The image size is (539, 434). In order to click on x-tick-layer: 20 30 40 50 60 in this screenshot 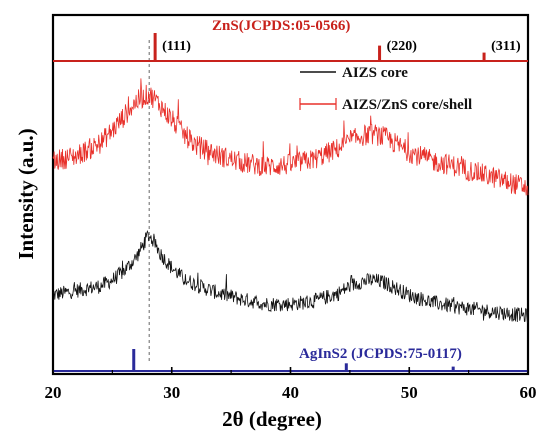, I will do `click(291, 384)`.